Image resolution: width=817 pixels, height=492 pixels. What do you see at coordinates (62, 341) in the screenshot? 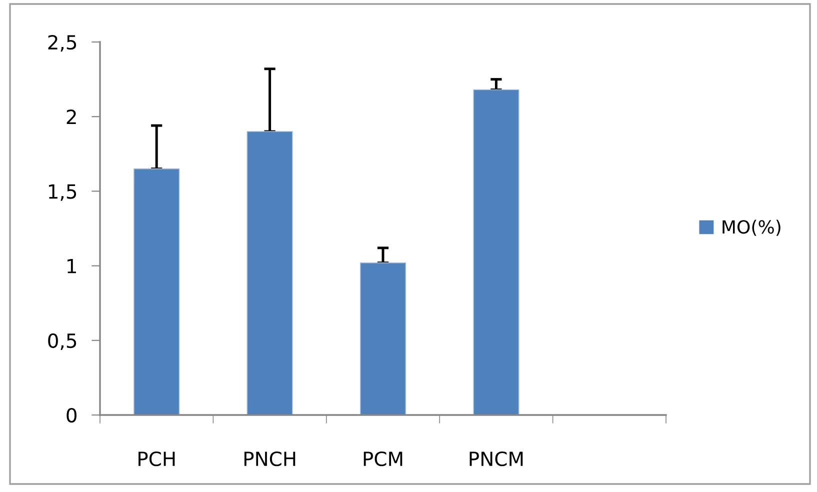
I see `y-tick-label: 0,5` at bounding box center [62, 341].